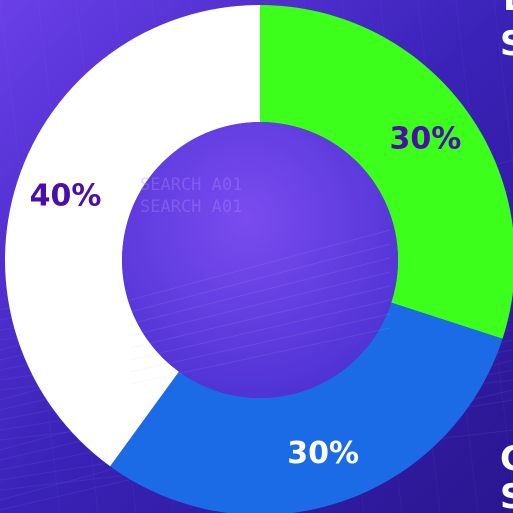  What do you see at coordinates (66, 195) in the screenshot?
I see `slice-label-3: 40%` at bounding box center [66, 195].